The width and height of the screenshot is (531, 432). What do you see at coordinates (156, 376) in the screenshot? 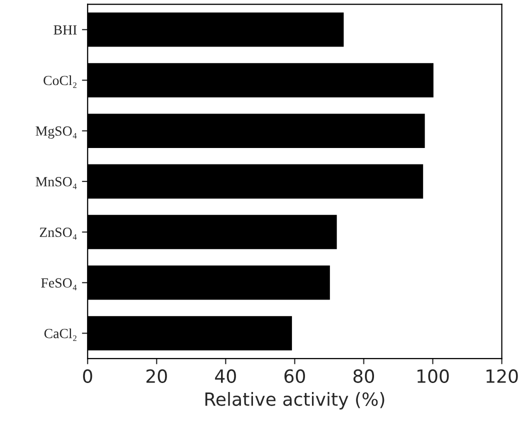
I see `x-tick-label: 20` at bounding box center [156, 376].